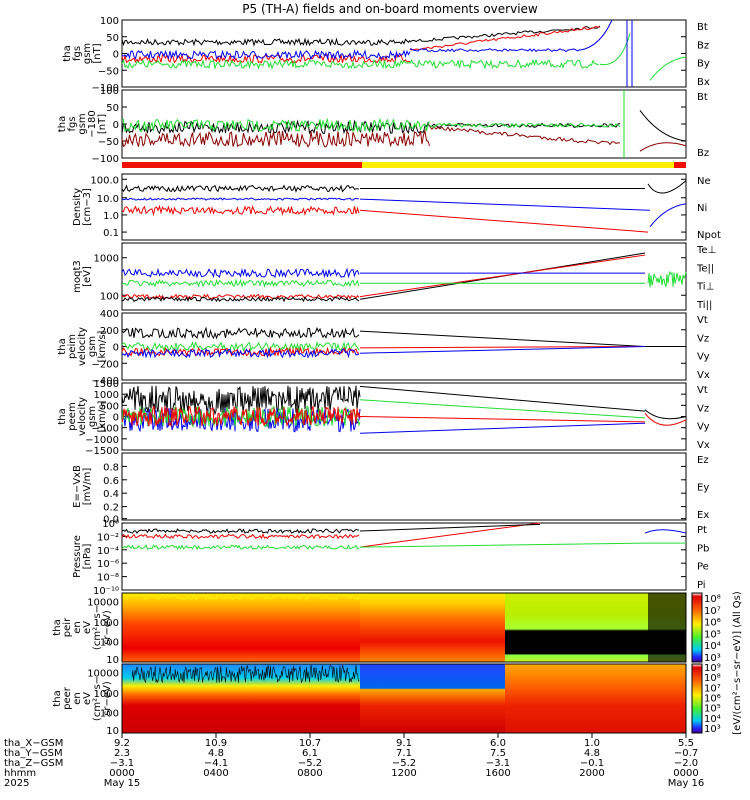 This screenshot has width=750, height=800. What do you see at coordinates (592, 753) in the screenshot?
I see `xtick-y: 4.8` at bounding box center [592, 753].